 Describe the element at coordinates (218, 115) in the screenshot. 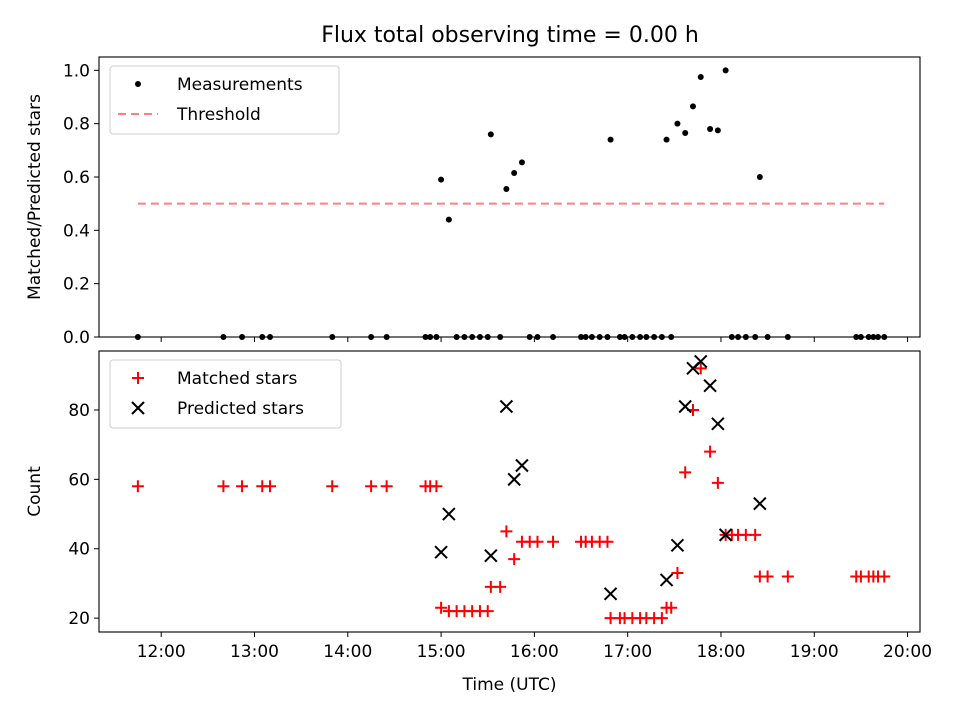

I see `legend-label: Threshold` at that location.